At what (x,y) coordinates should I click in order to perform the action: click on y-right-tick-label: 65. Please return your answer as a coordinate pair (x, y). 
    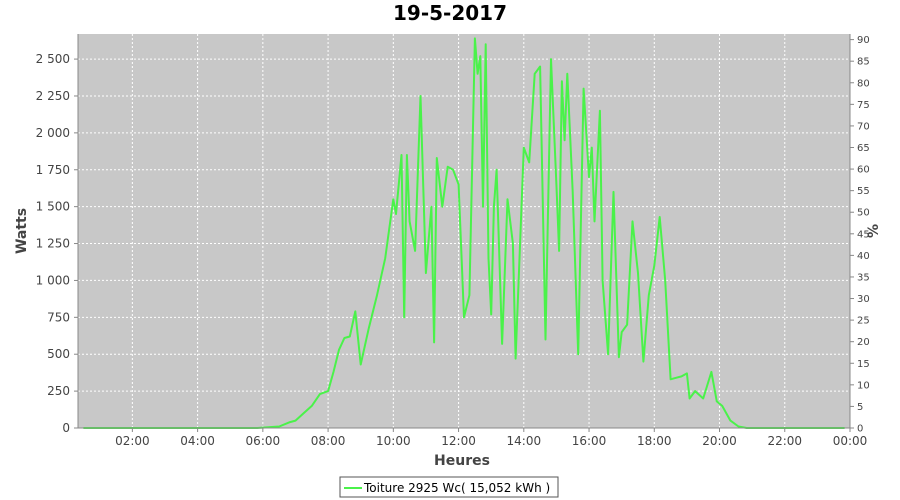
    Looking at the image, I should click on (863, 148).